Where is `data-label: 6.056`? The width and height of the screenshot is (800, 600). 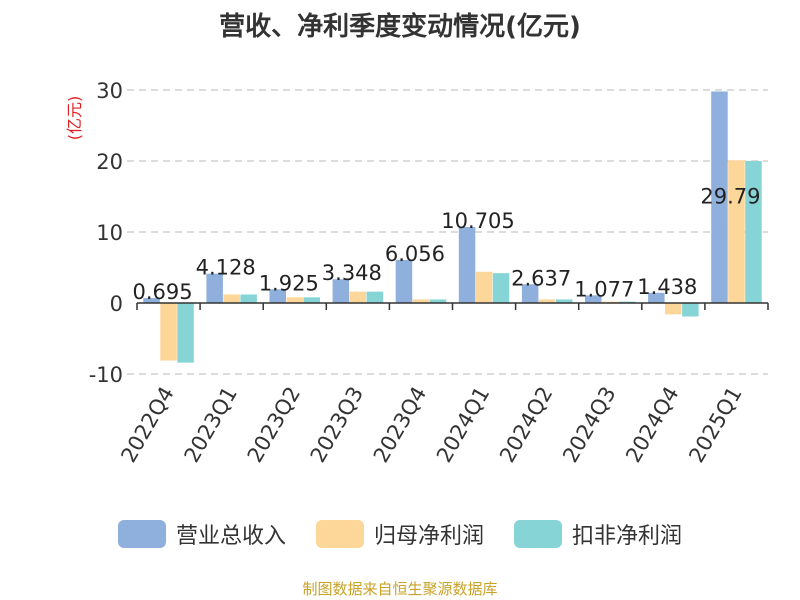 data-label: 6.056 is located at coordinates (415, 254).